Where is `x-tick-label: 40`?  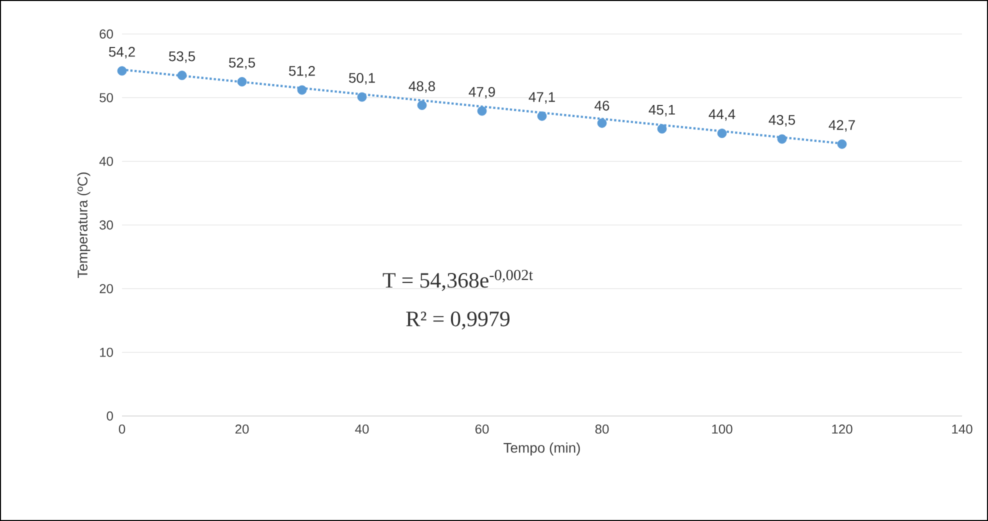
x-tick-label: 40 is located at coordinates (362, 429).